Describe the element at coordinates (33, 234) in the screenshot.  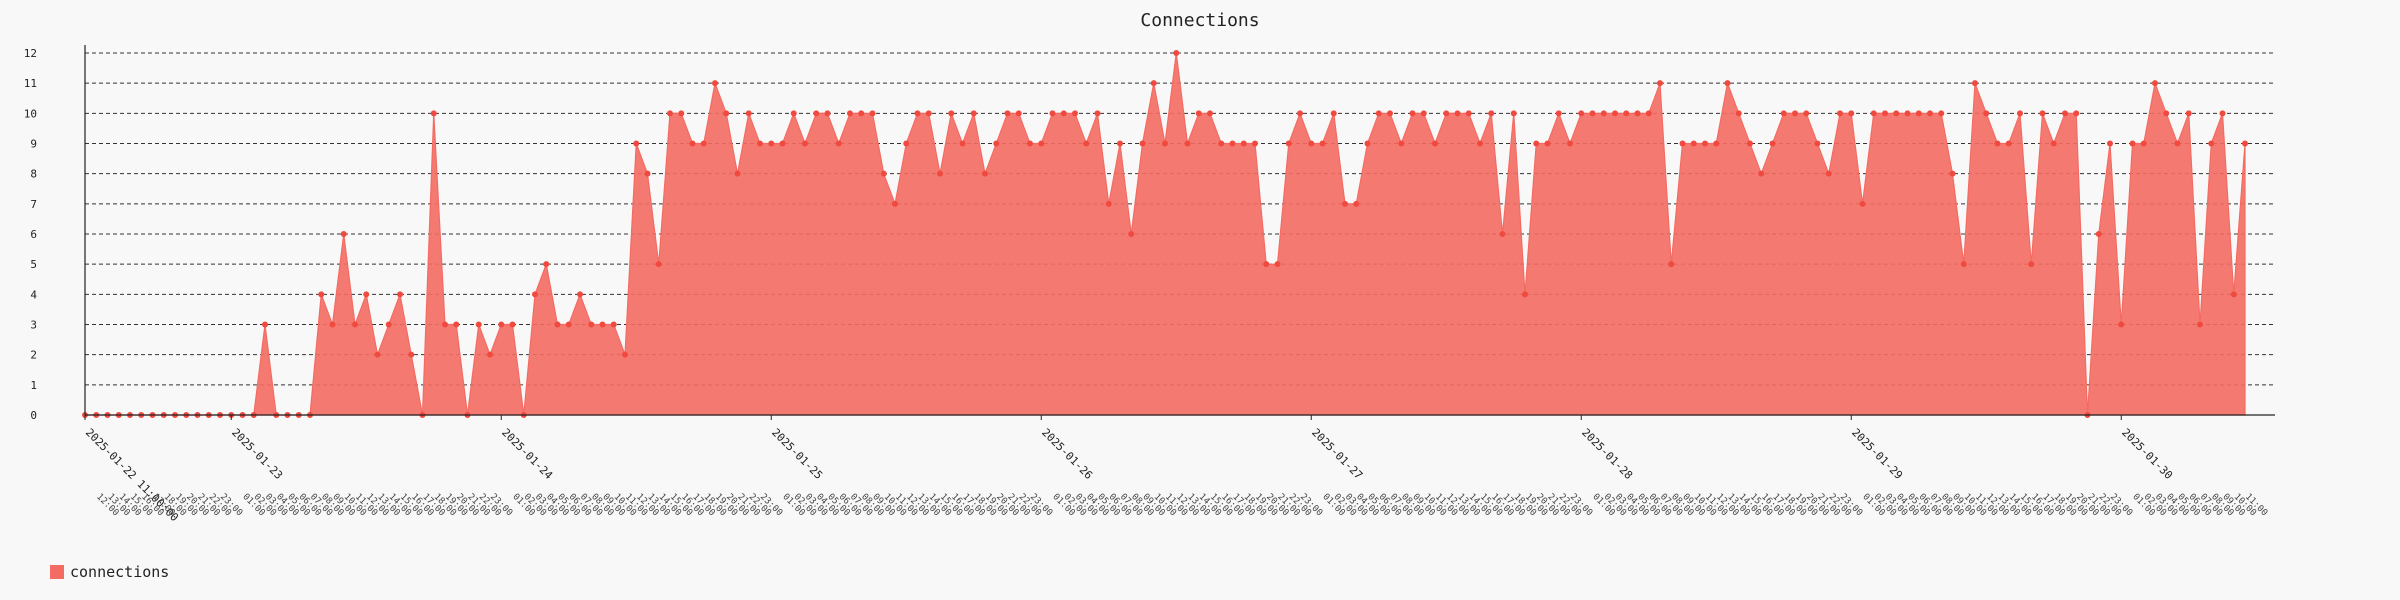
I see `y-tick-label: 6` at that location.